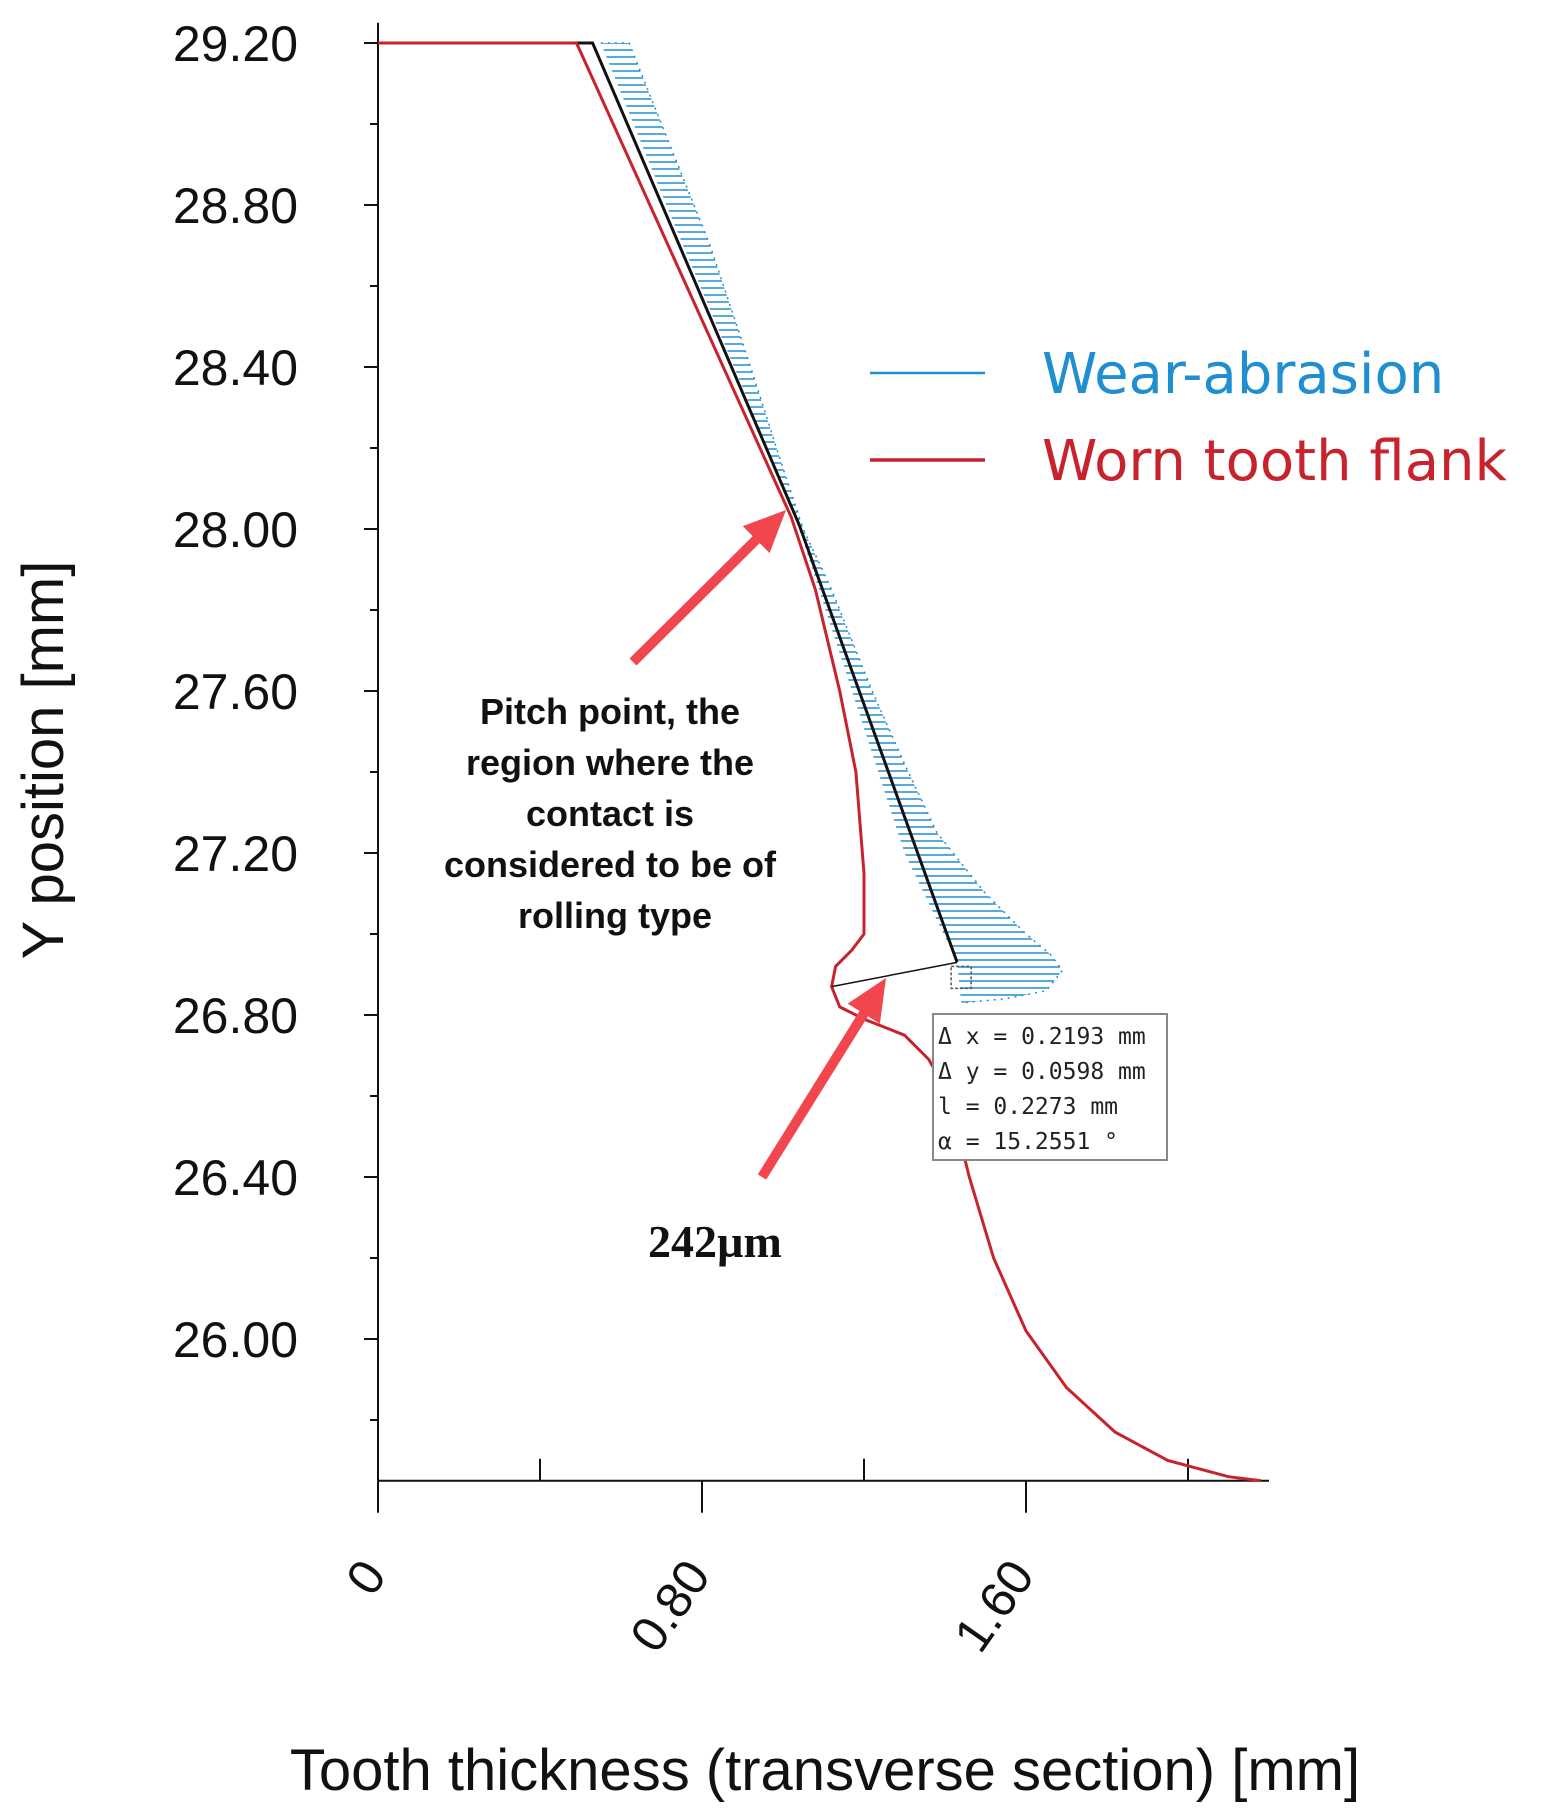 The width and height of the screenshot is (1550, 1817). Describe the element at coordinates (670, 1606) in the screenshot. I see `x-tick-label: 0.80` at that location.